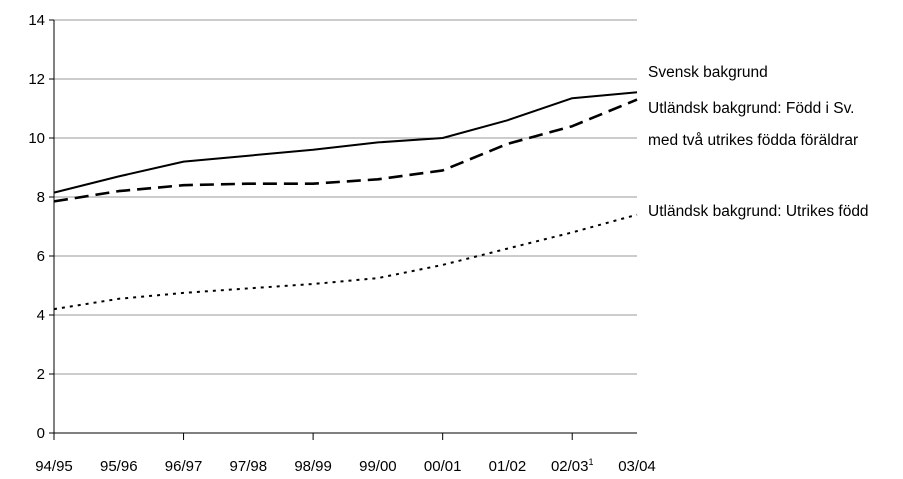 The width and height of the screenshot is (903, 479). I want to click on x-tick-label-8: 02/031, so click(572, 466).